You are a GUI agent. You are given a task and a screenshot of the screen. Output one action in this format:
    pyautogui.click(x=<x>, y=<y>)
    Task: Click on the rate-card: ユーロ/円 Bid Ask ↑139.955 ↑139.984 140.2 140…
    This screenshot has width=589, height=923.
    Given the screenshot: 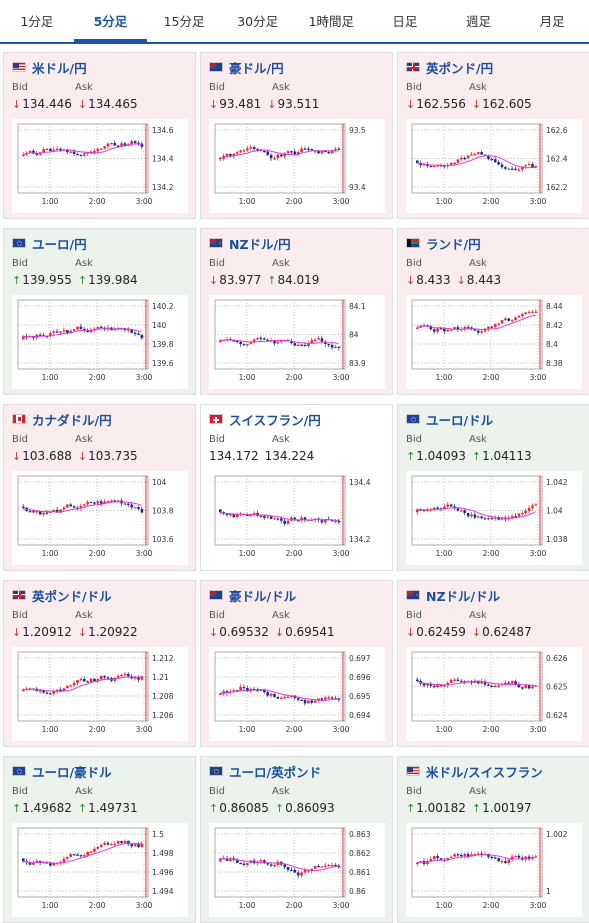 What is the action you would take?
    pyautogui.click(x=99, y=311)
    